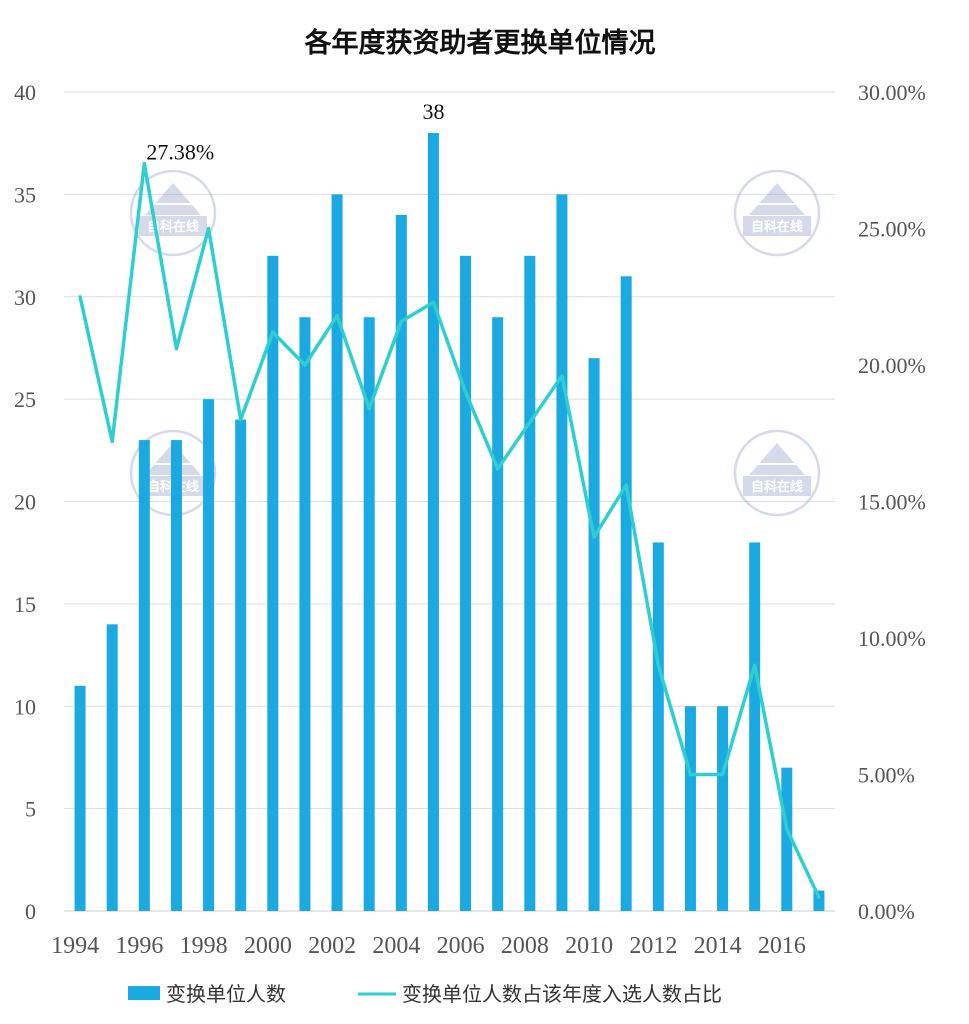 The image size is (969, 1024). Describe the element at coordinates (295, 132) in the screenshot. I see `data-labels: 38 27.38%` at that location.